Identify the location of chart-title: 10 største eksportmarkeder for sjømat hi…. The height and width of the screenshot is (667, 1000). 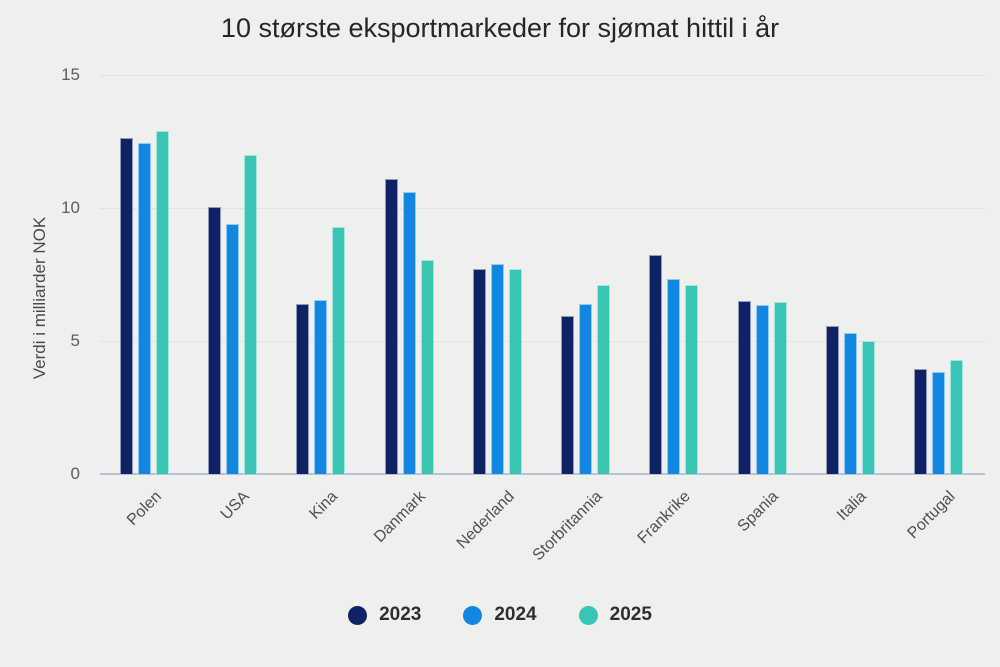
(500, 28).